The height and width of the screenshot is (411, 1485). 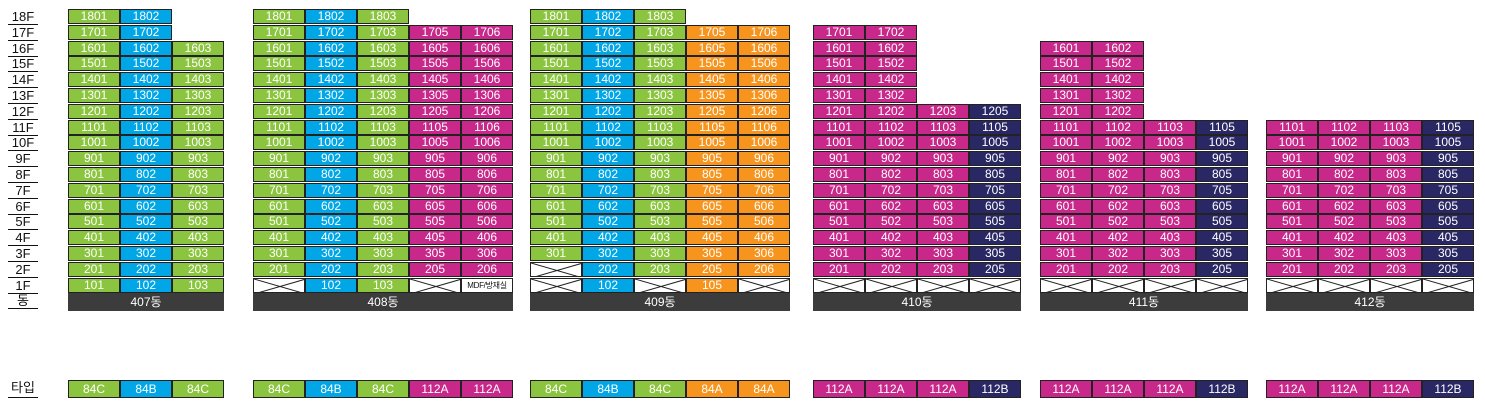 What do you see at coordinates (435, 95) in the screenshot?
I see `unit-cell: 1305` at bounding box center [435, 95].